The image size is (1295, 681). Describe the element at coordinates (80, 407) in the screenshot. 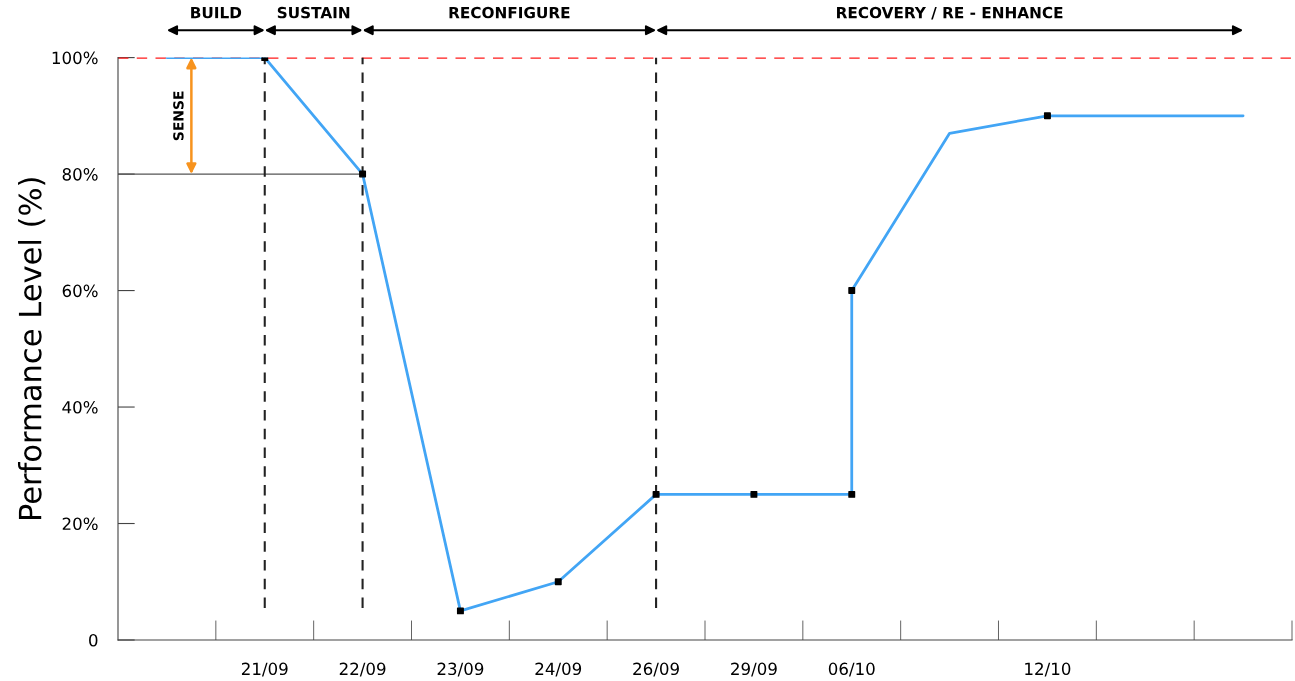

I see `y-tick-label: 40%` at that location.